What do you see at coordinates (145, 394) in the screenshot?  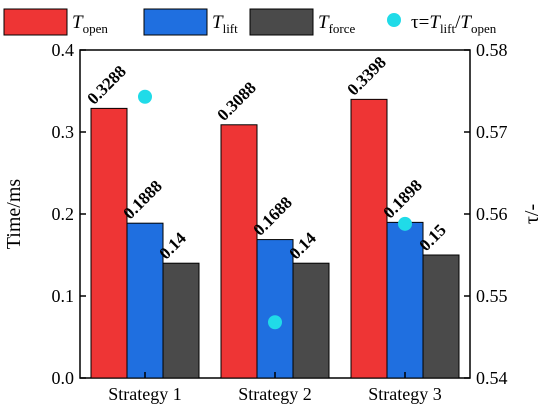 I see `x-tick-label-1: Strategy 1` at bounding box center [145, 394].